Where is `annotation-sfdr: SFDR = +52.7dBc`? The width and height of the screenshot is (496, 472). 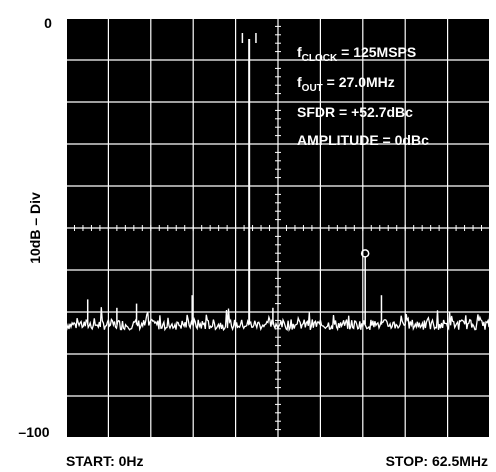 annotation-sfdr: SFDR = +52.7dBc is located at coordinates (355, 112).